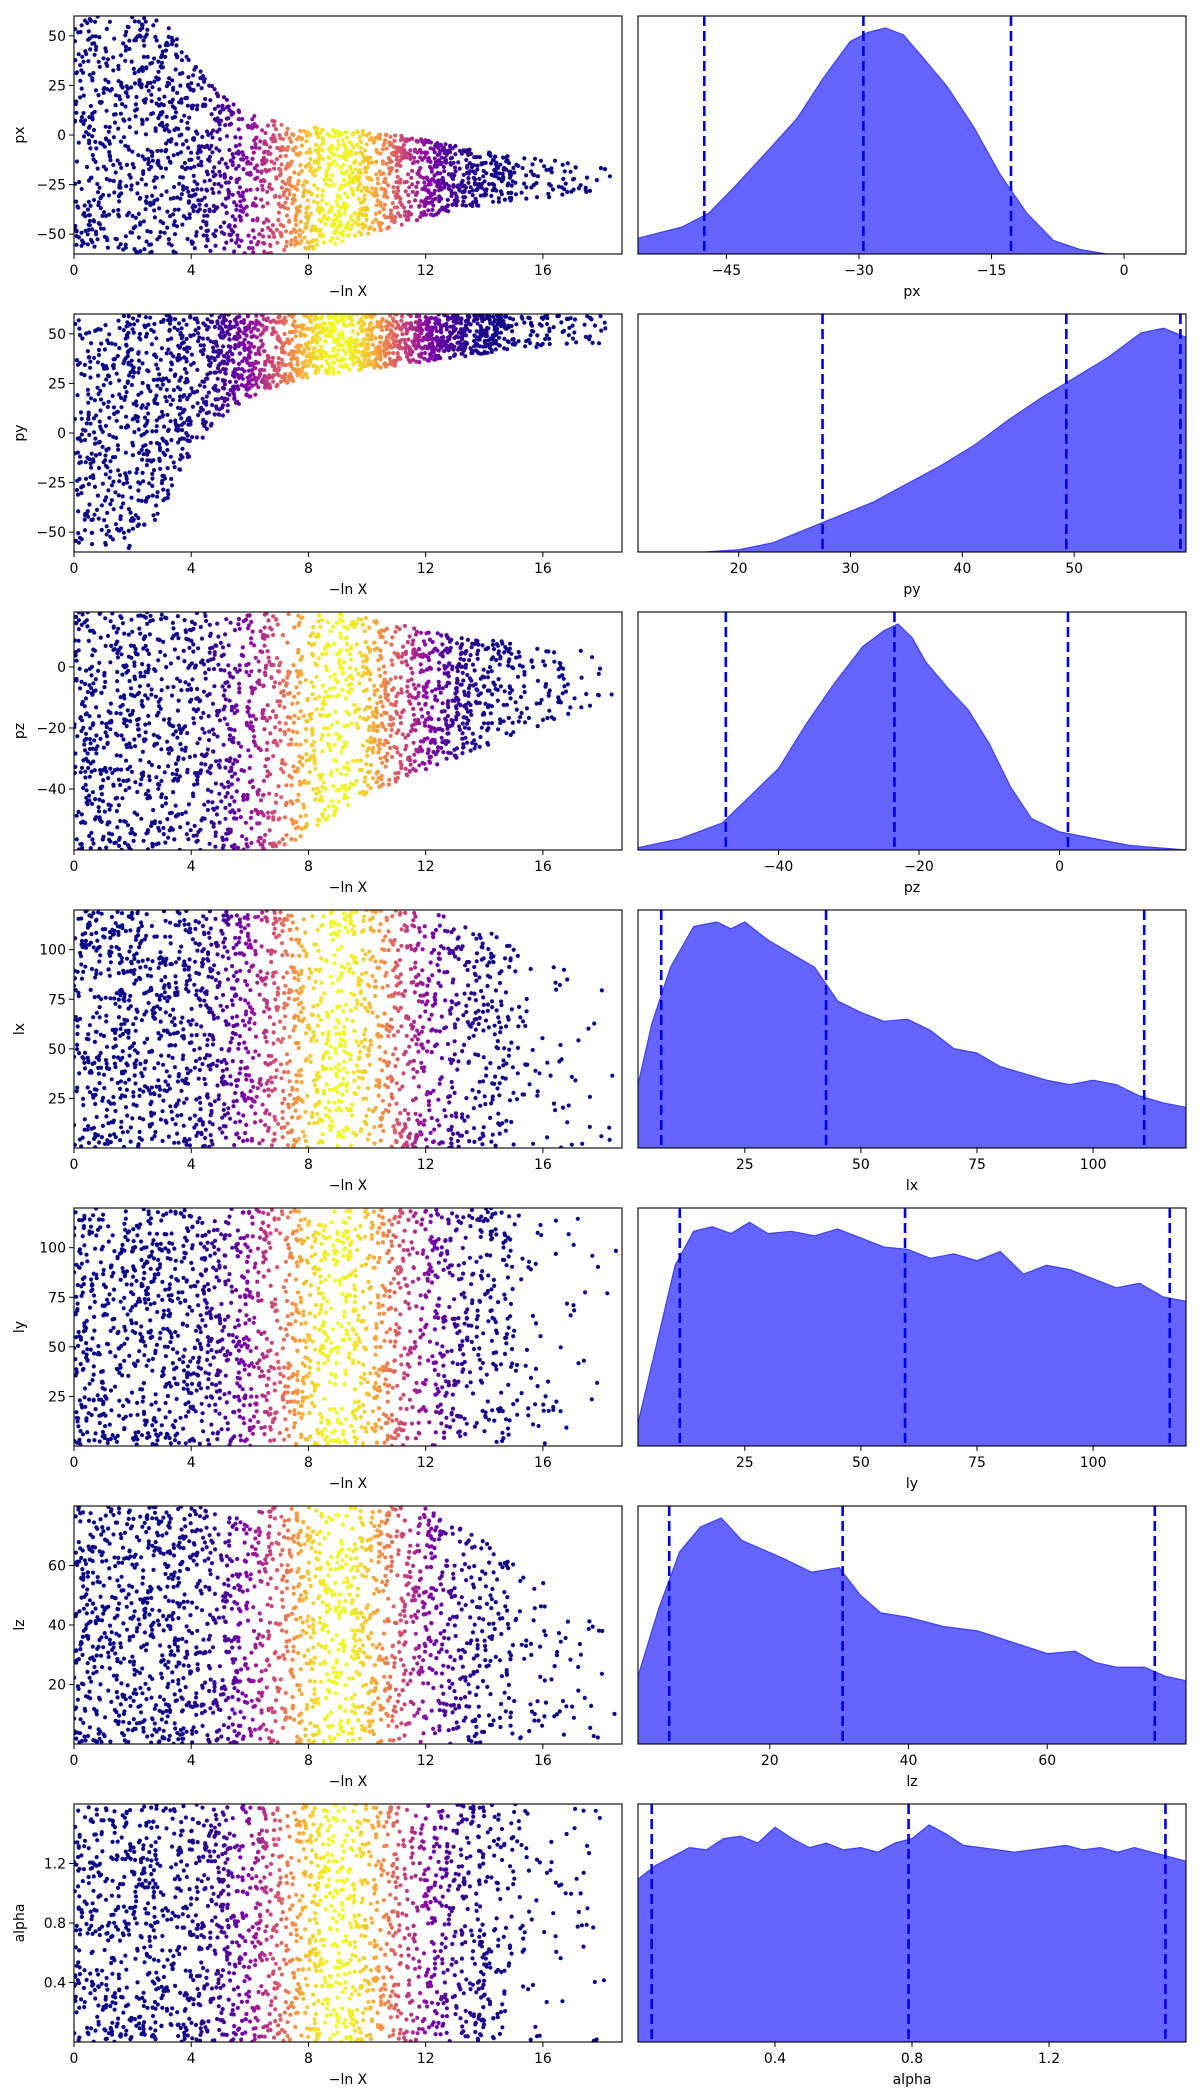 The width and height of the screenshot is (1200, 2100). Describe the element at coordinates (308, 271) in the screenshot. I see `x-tick-label: 8` at that location.